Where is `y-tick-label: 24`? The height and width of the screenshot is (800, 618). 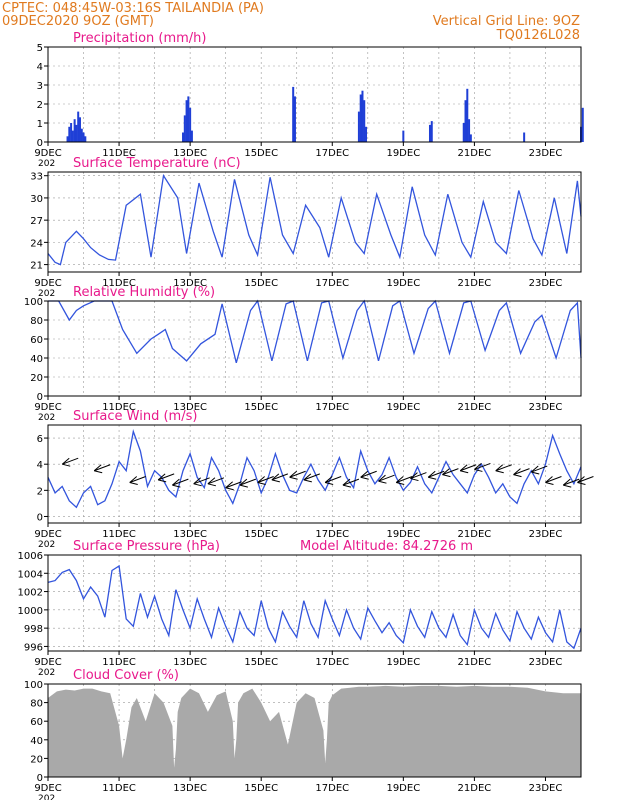
y-tick-label: 24 is located at coordinates (36, 243).